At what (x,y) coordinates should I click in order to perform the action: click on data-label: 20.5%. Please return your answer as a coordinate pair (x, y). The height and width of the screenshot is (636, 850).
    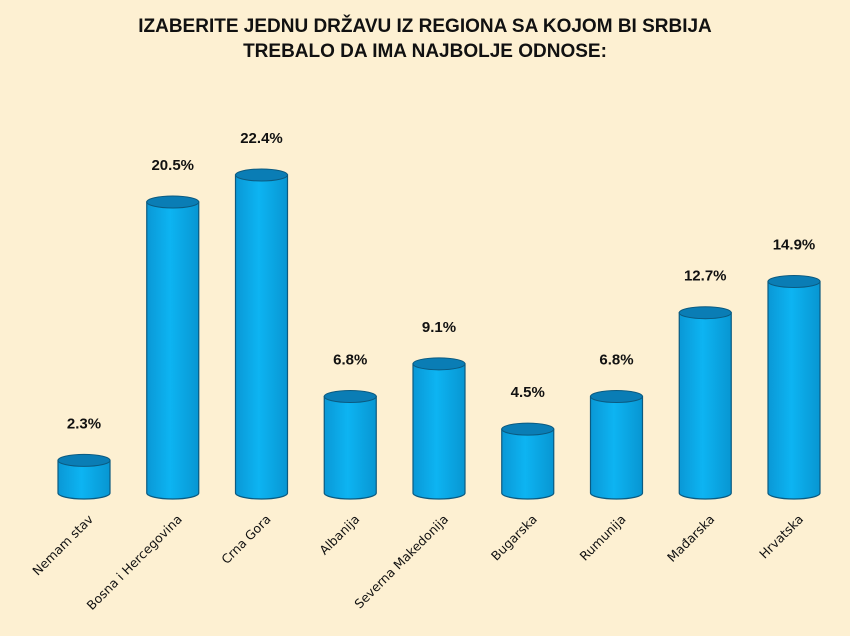
    Looking at the image, I should click on (172, 165).